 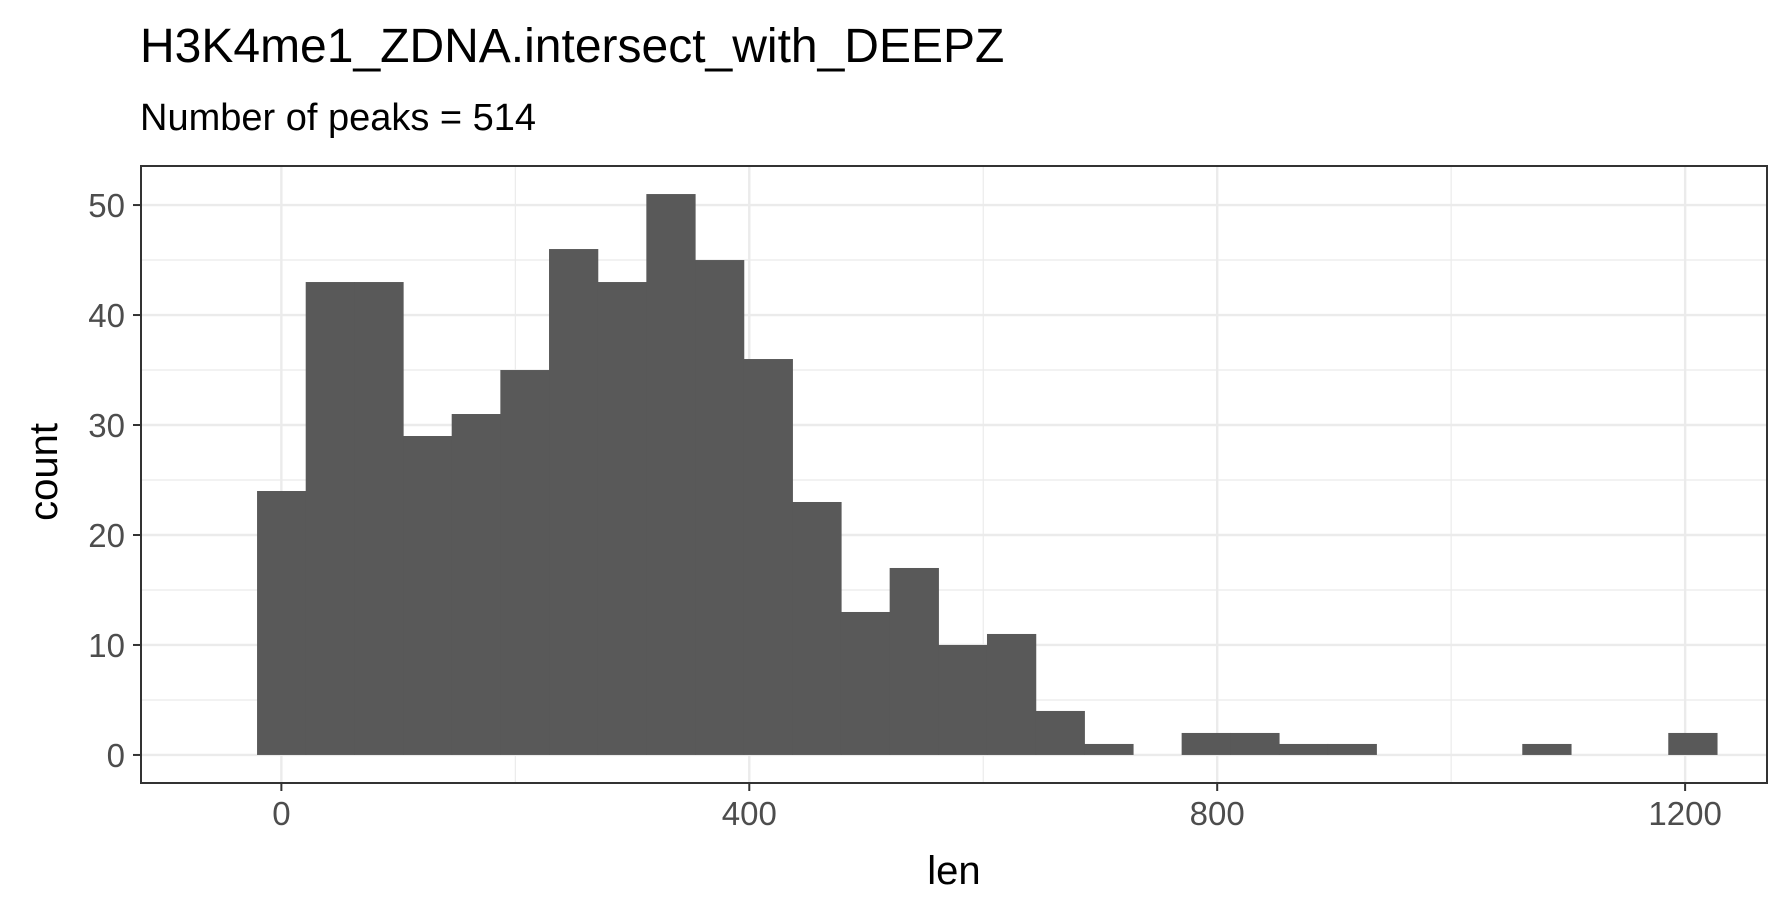 I want to click on y-tick-label: 50, so click(x=106, y=205).